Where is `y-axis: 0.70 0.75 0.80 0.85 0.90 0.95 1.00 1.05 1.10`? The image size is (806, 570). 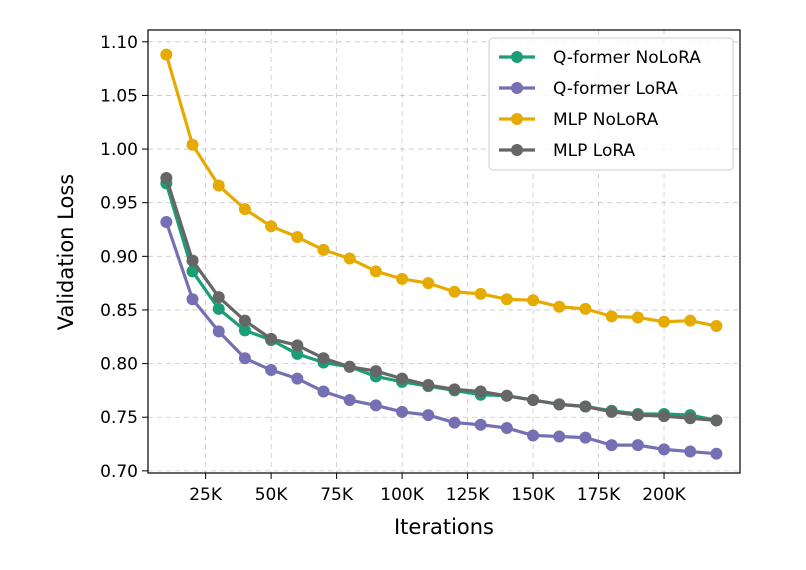
y-axis: 0.70 0.75 0.80 0.85 0.90 0.95 1.00 1.05 1.10 is located at coordinates (124, 257).